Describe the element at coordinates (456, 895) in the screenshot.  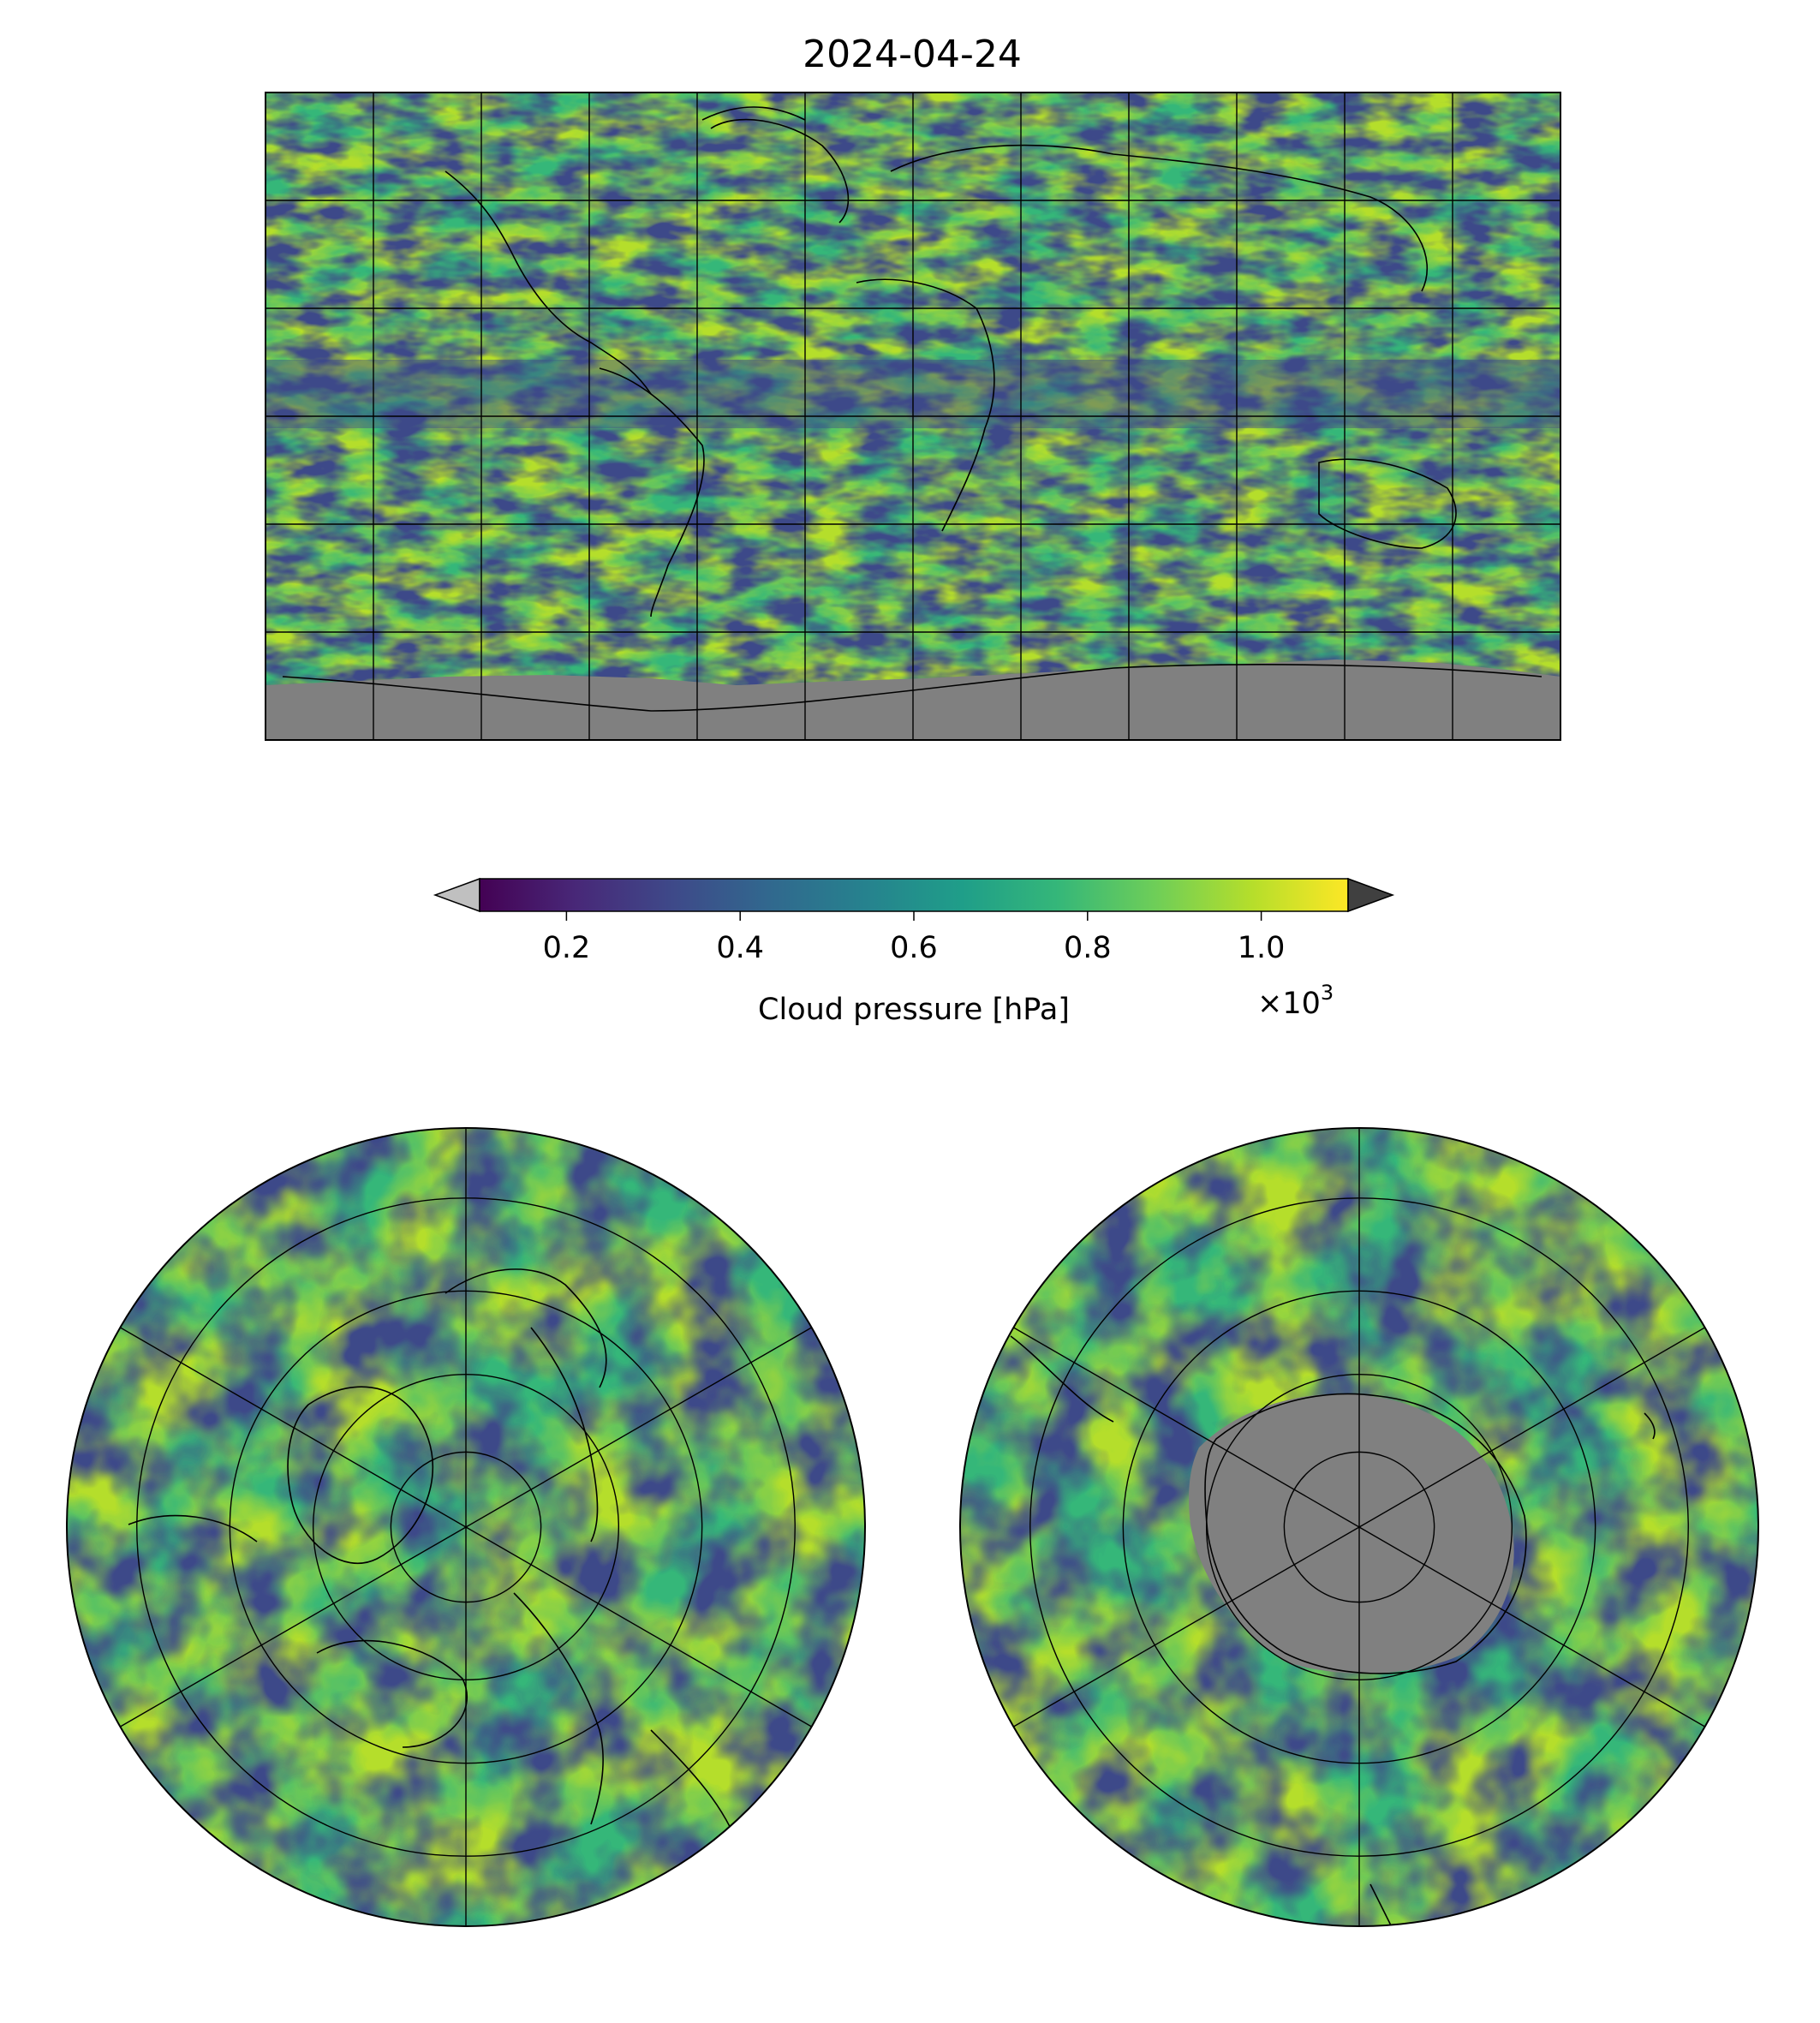
I see `colorbar-under-extension` at that location.